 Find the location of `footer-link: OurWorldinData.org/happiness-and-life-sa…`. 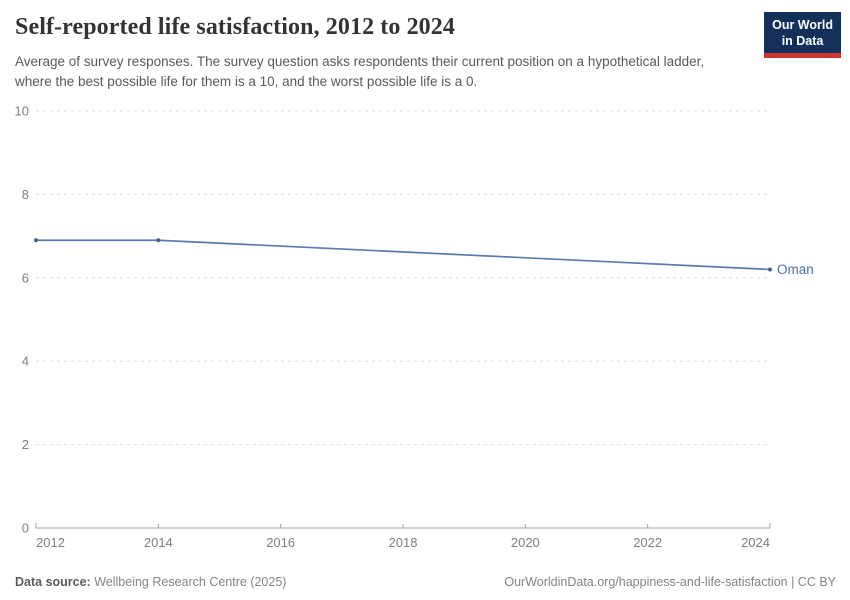

footer-link: OurWorldinData.org/happiness-and-life-sa… is located at coordinates (670, 582).